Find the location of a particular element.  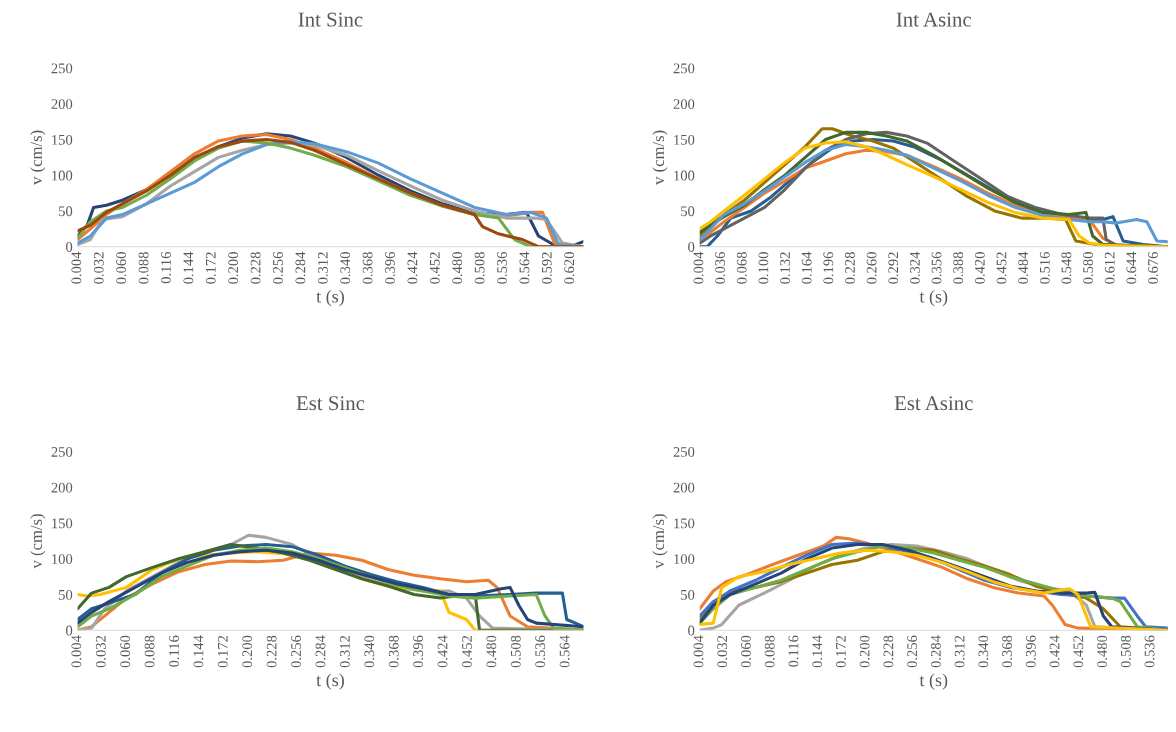

x-tick-label: 0.292 is located at coordinates (893, 268).